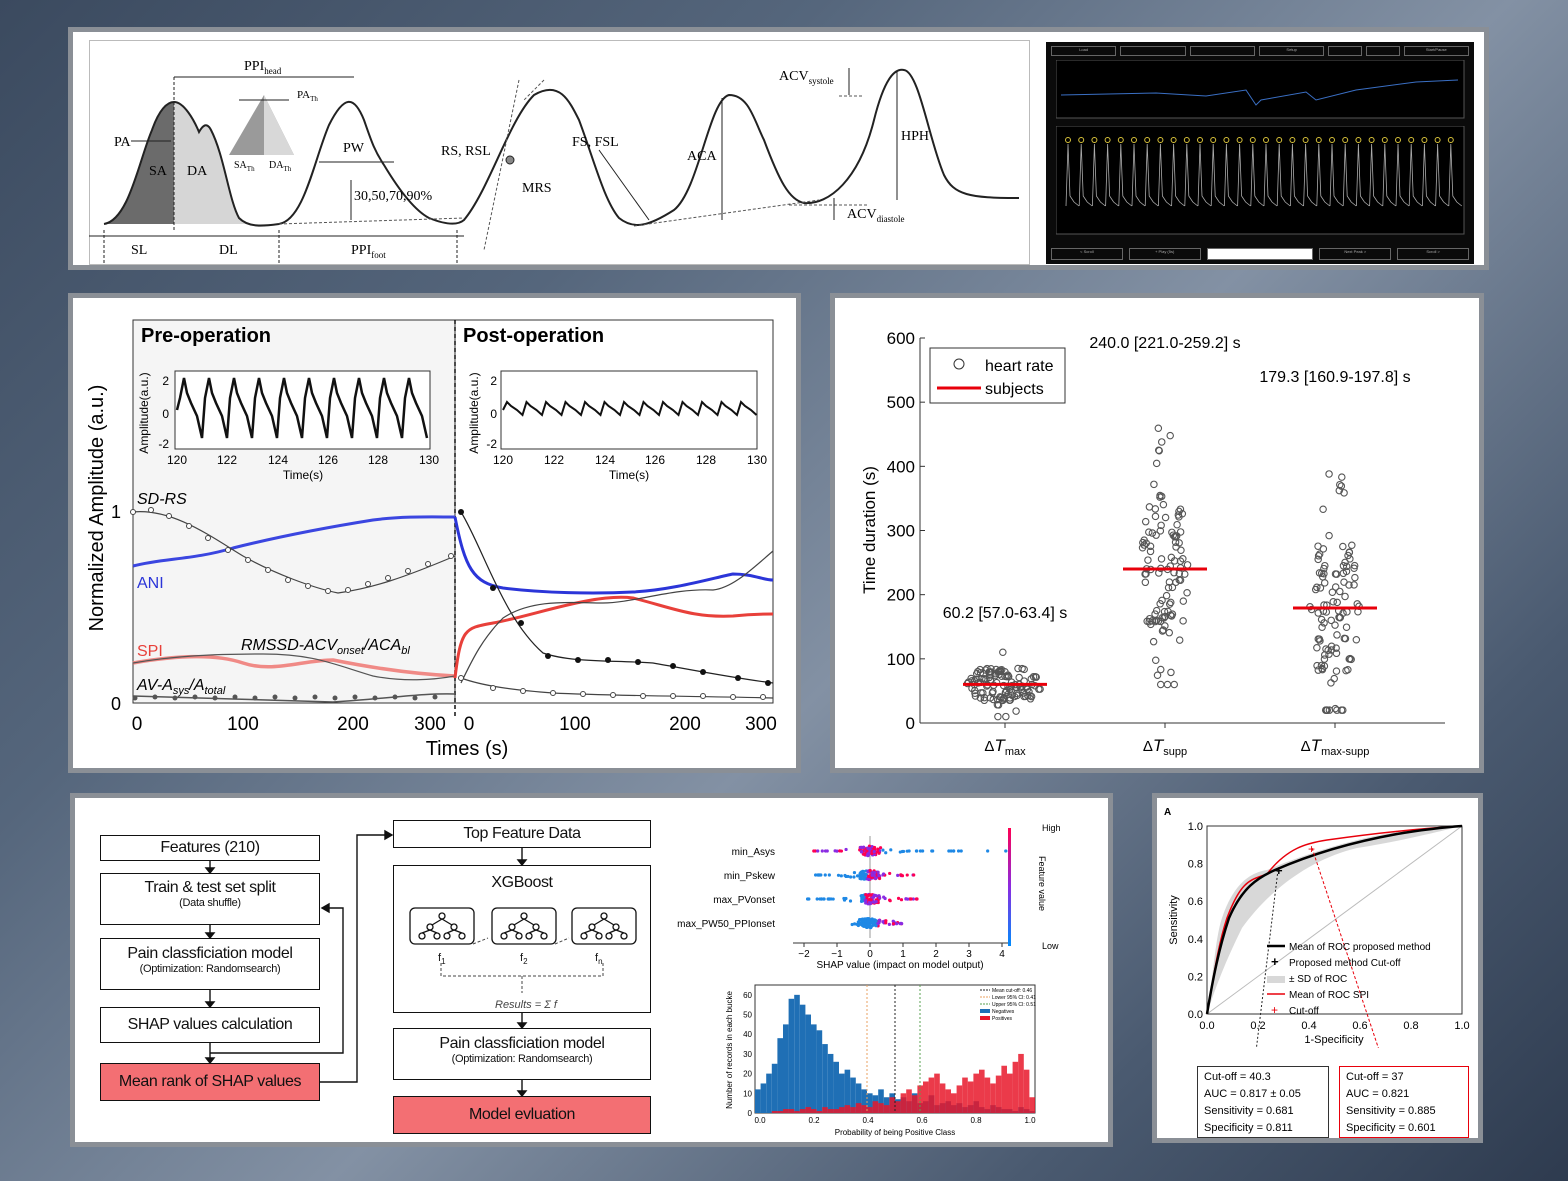 This screenshot has width=1568, height=1181. What do you see at coordinates (1355, 254) in the screenshot?
I see `next-peak-button: Next Peak >` at bounding box center [1355, 254].